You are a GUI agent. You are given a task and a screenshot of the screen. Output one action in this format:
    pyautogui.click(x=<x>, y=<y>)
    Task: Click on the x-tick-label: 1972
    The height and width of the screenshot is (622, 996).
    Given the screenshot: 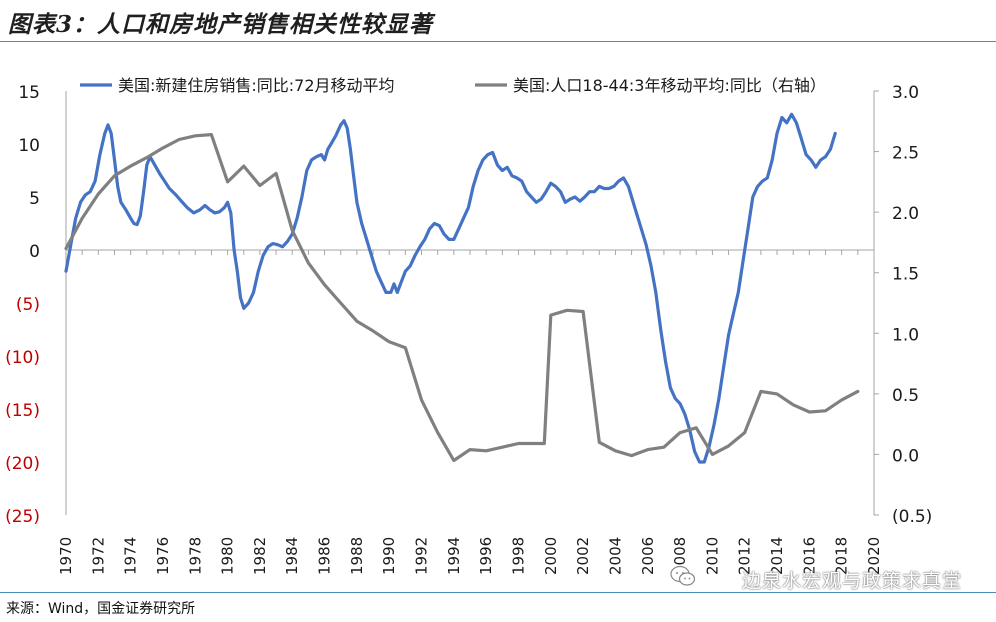 What is the action you would take?
    pyautogui.click(x=98, y=556)
    